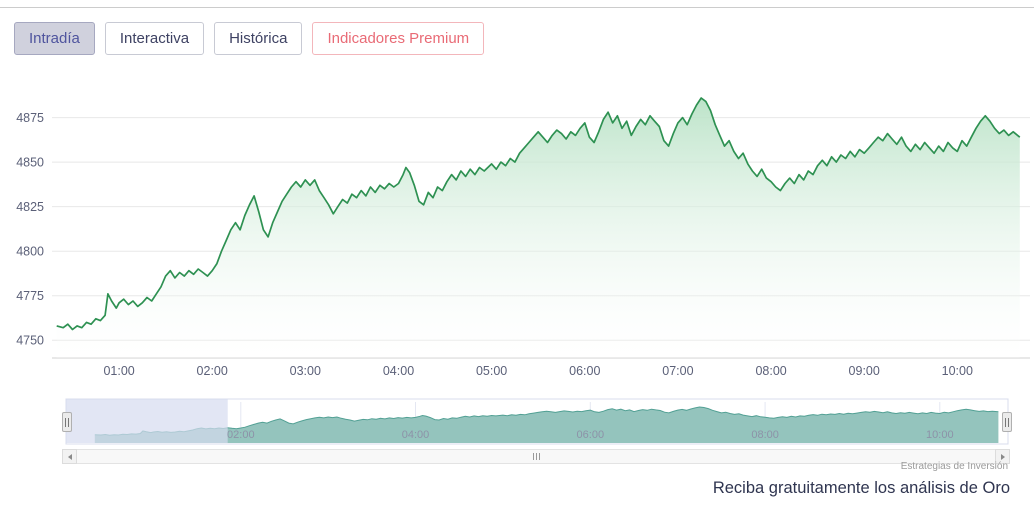 The width and height of the screenshot is (1034, 514). I want to click on navigator-area-line, so click(546, 421).